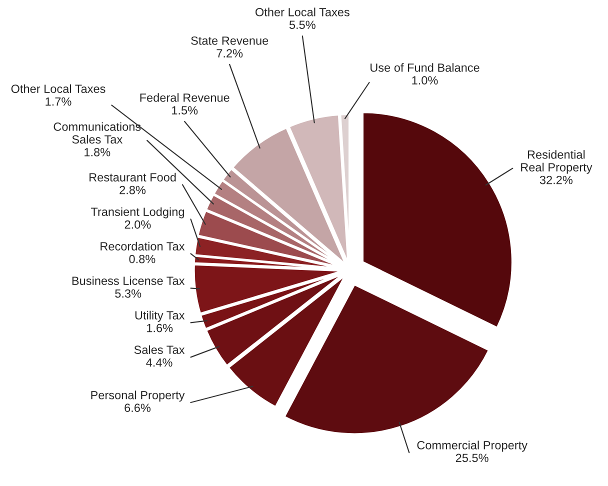 The height and width of the screenshot is (486, 608). Describe the element at coordinates (425, 67) in the screenshot. I see `slice-label: Use of Fund Balance` at that location.